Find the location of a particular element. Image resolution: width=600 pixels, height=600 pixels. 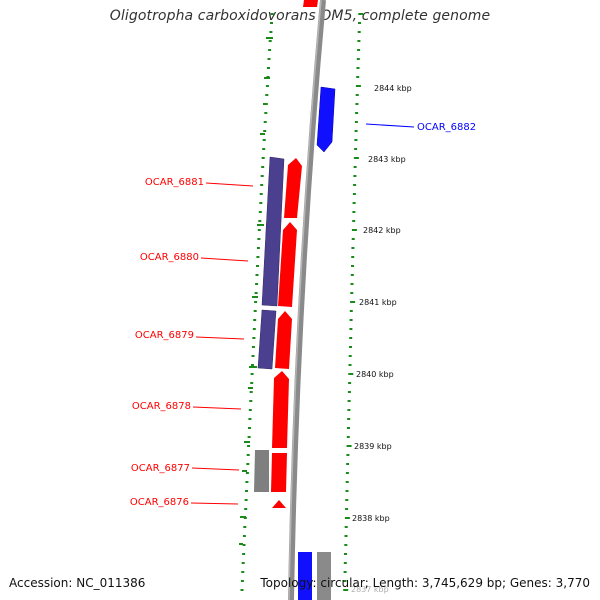

gene-block-bottom-blue is located at coordinates (305, 576).